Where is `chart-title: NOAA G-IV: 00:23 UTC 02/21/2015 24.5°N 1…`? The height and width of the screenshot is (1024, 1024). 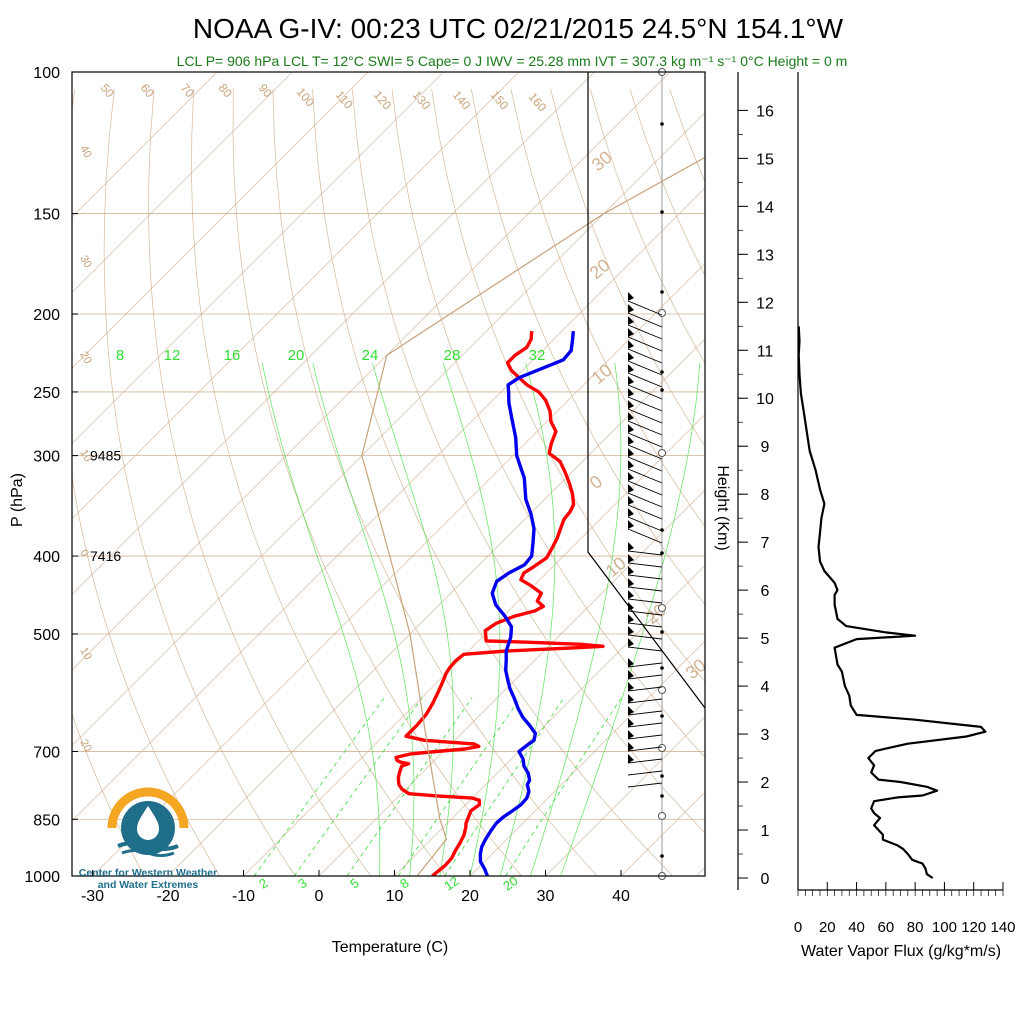
chart-title: NOAA G-IV: 00:23 UTC 02/21/2015 24.5°N 1… is located at coordinates (518, 28).